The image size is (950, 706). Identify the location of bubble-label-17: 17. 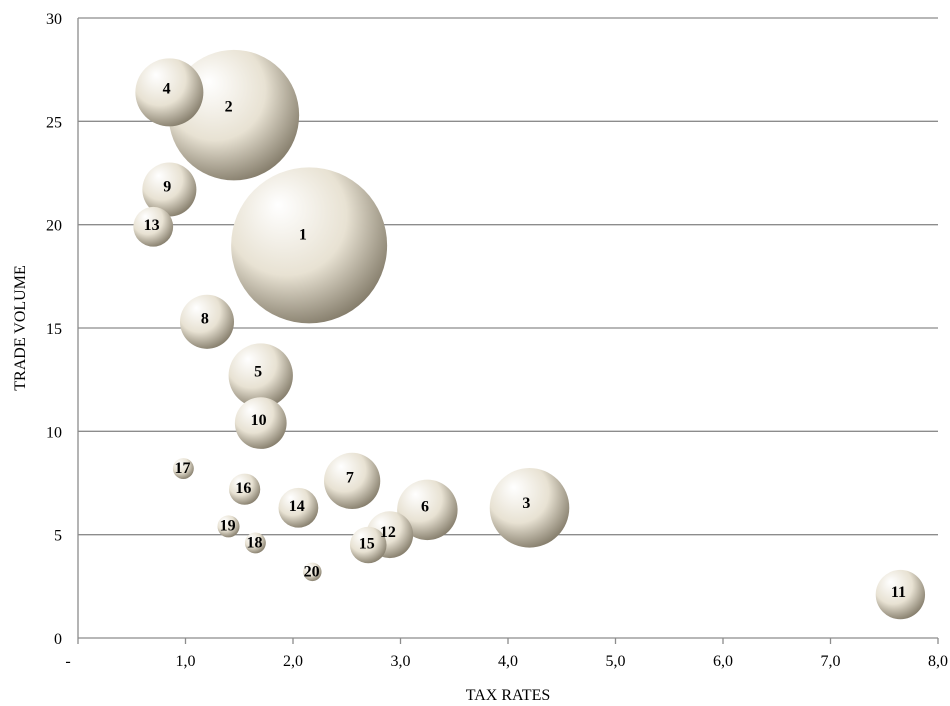
(183, 468).